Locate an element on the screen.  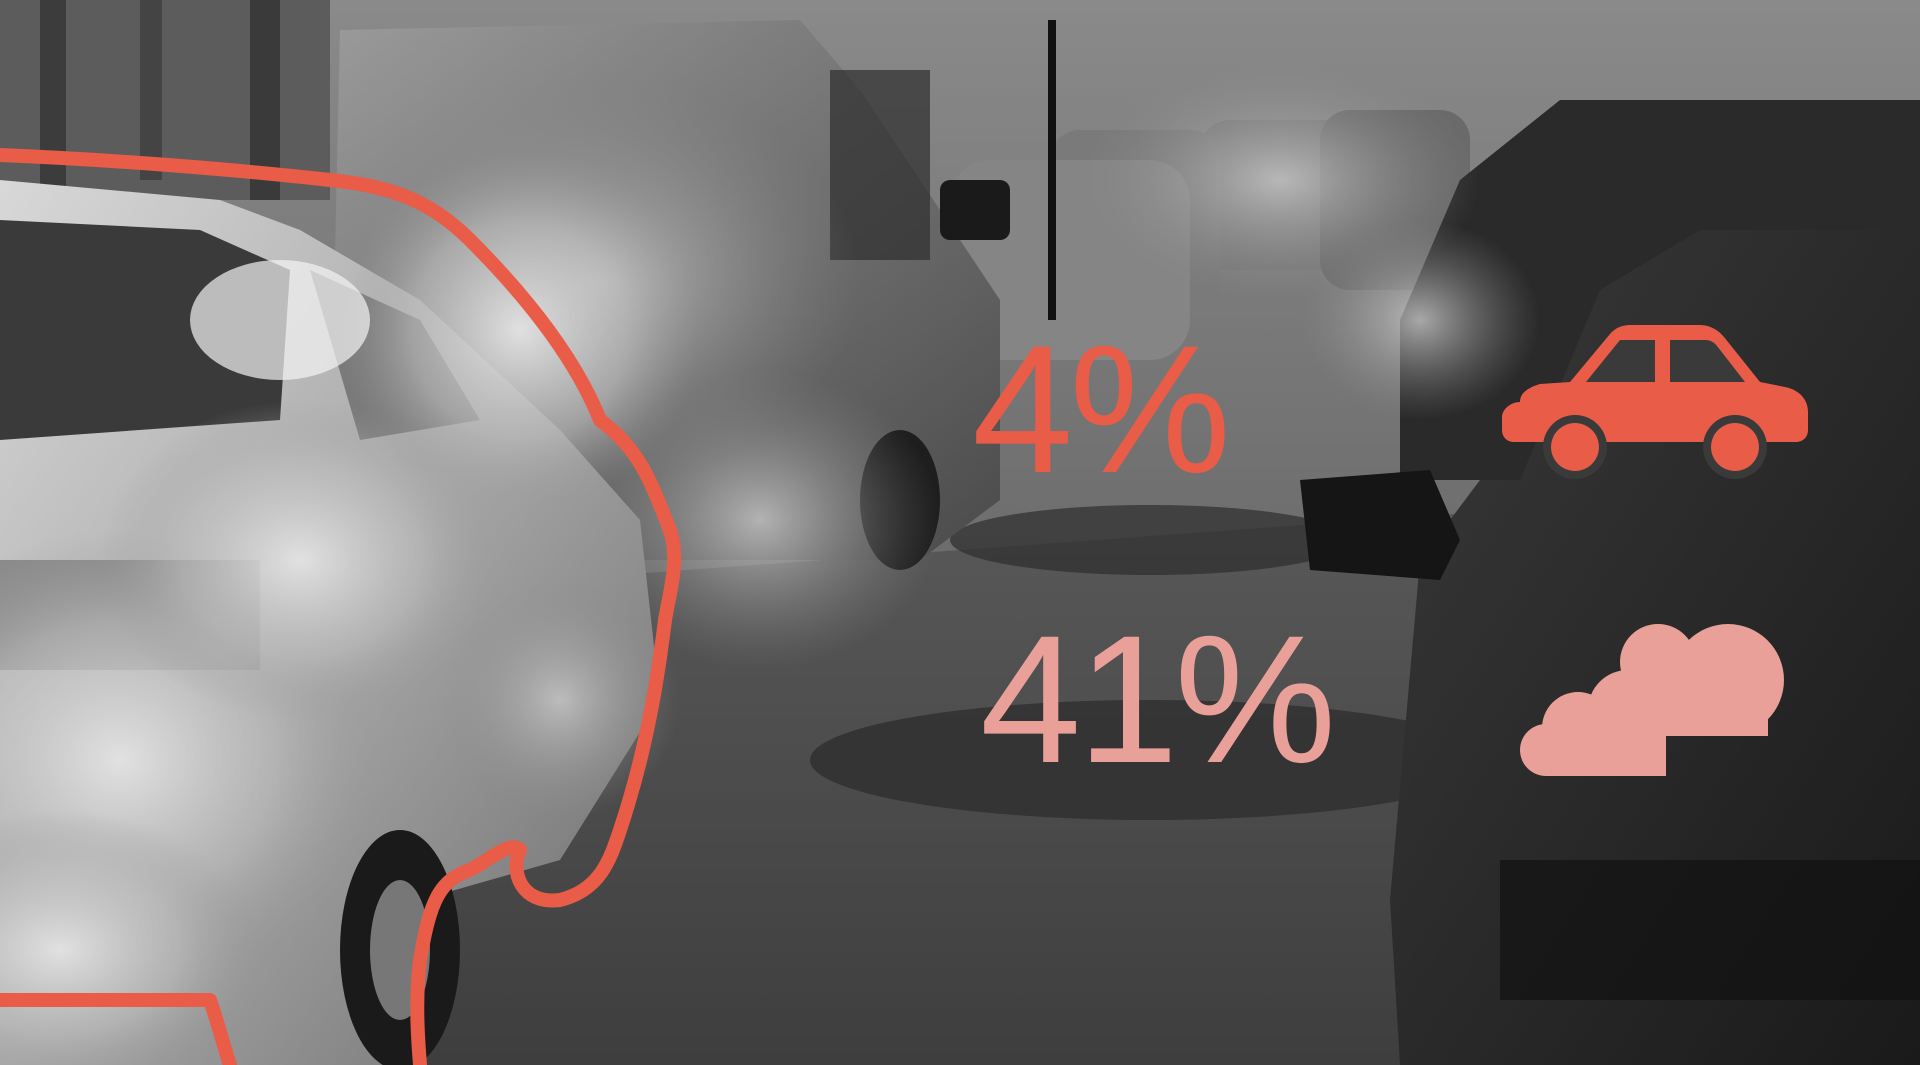
stat-value-emissions: 41% is located at coordinates (1158, 699).